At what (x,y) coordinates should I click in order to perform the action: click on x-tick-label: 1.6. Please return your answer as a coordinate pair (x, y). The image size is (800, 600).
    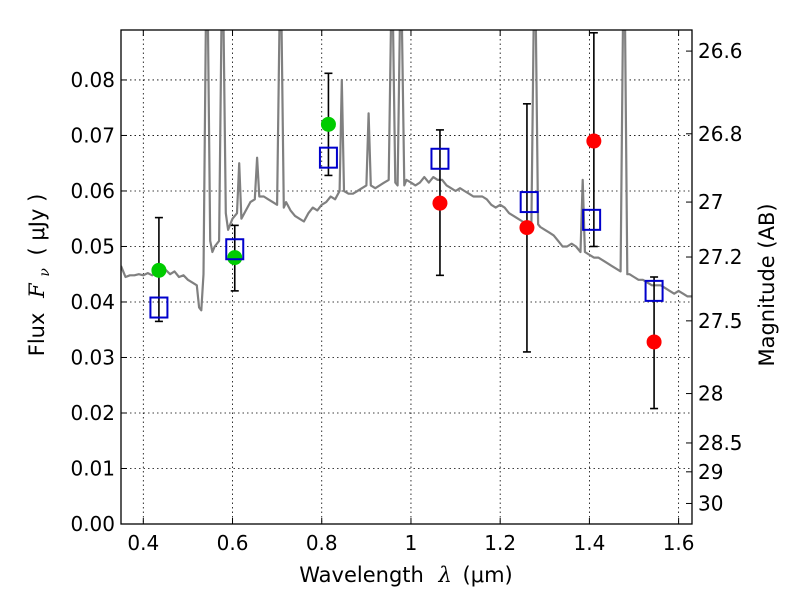
    Looking at the image, I should click on (679, 543).